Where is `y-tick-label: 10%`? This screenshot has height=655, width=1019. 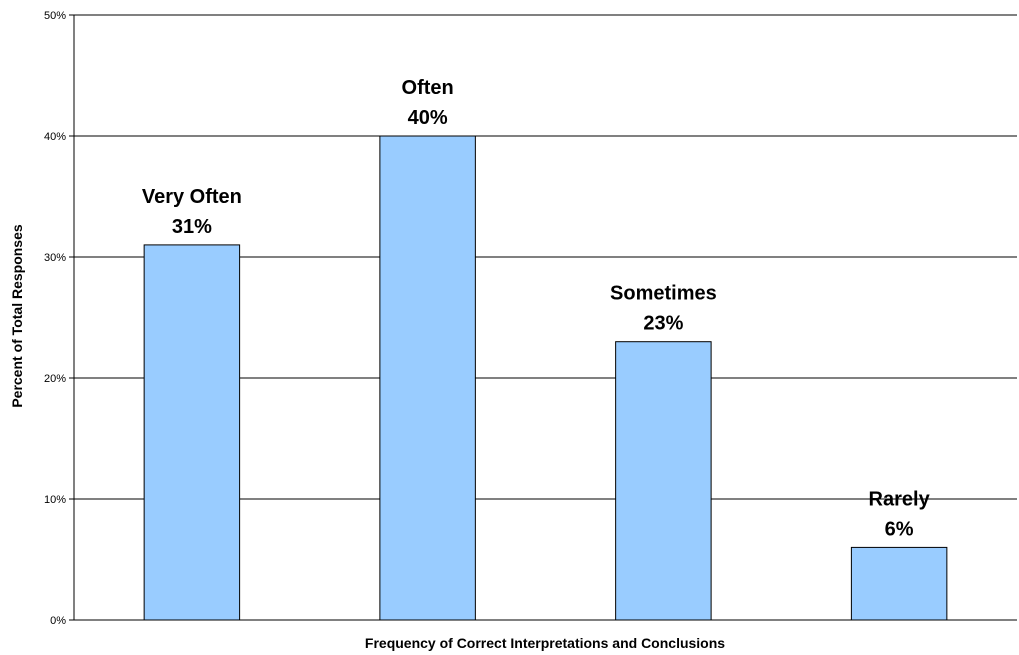 y-tick-label: 10% is located at coordinates (55, 500).